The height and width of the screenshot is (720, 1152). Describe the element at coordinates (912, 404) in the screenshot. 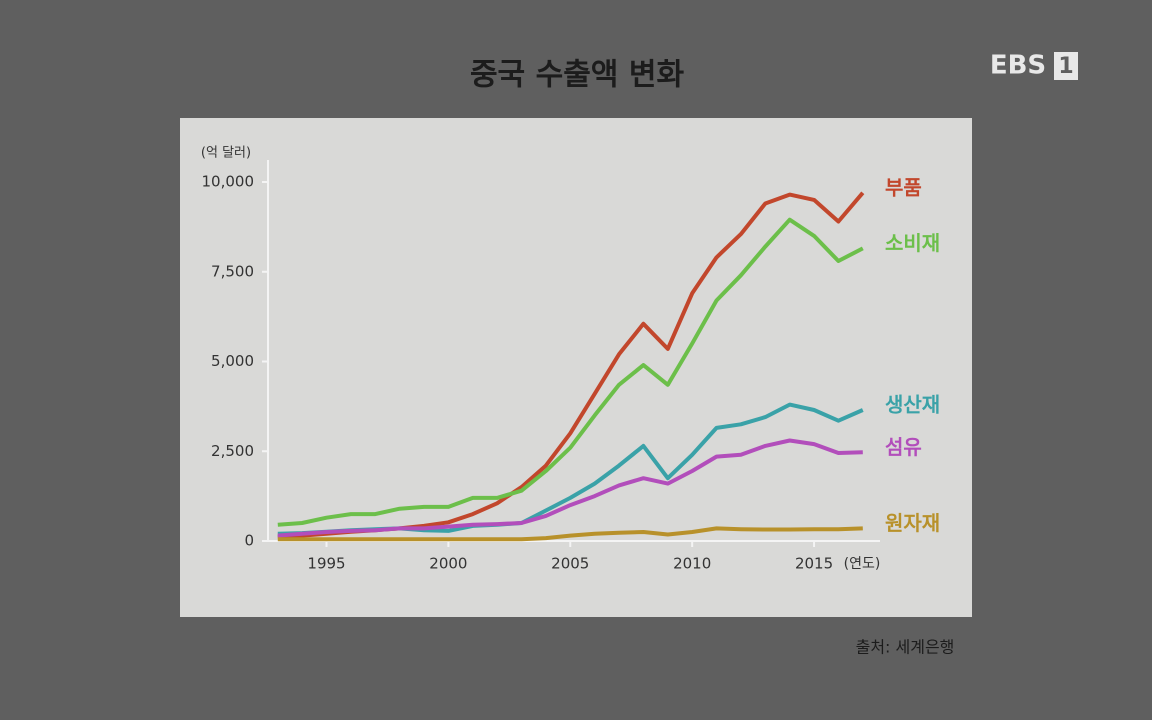

I see `series-label: 생산재` at that location.